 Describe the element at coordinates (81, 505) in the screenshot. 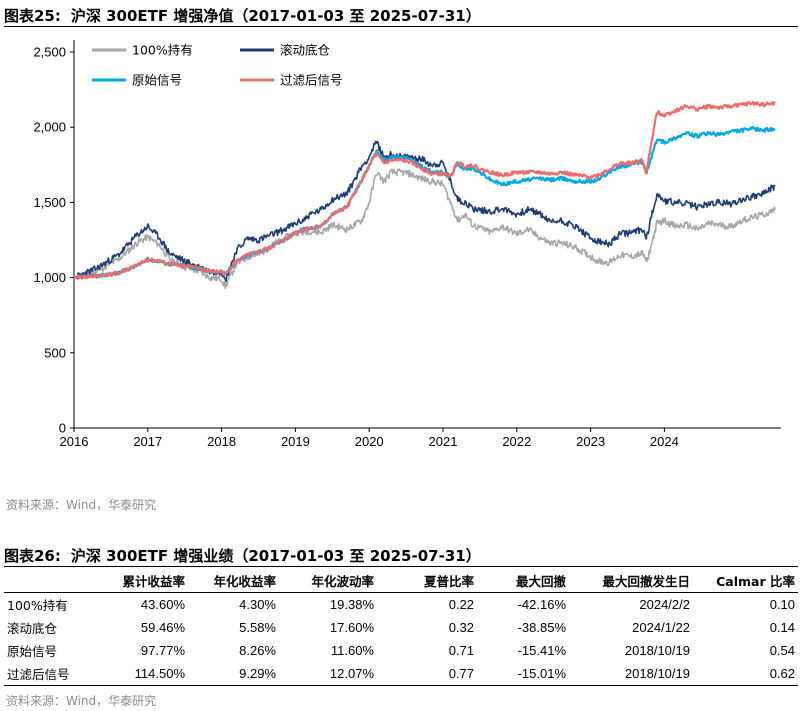

I see `figure-source: 资料来源：Wind，华泰研究` at that location.